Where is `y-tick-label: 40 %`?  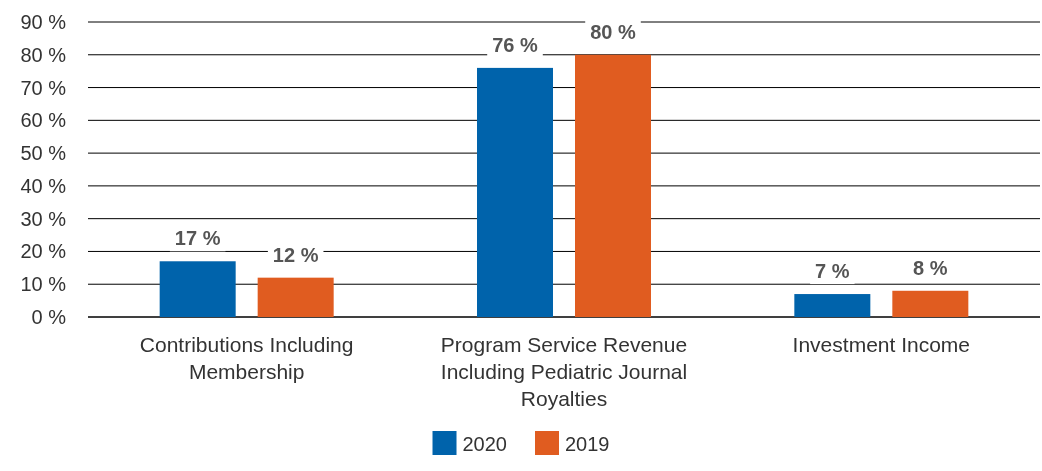 y-tick-label: 40 % is located at coordinates (43, 185).